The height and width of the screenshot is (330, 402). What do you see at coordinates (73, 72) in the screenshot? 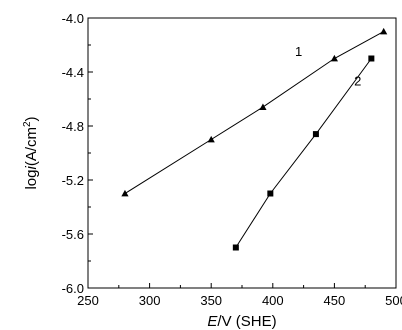
I see `y-tick-label: -4.4` at bounding box center [73, 72].